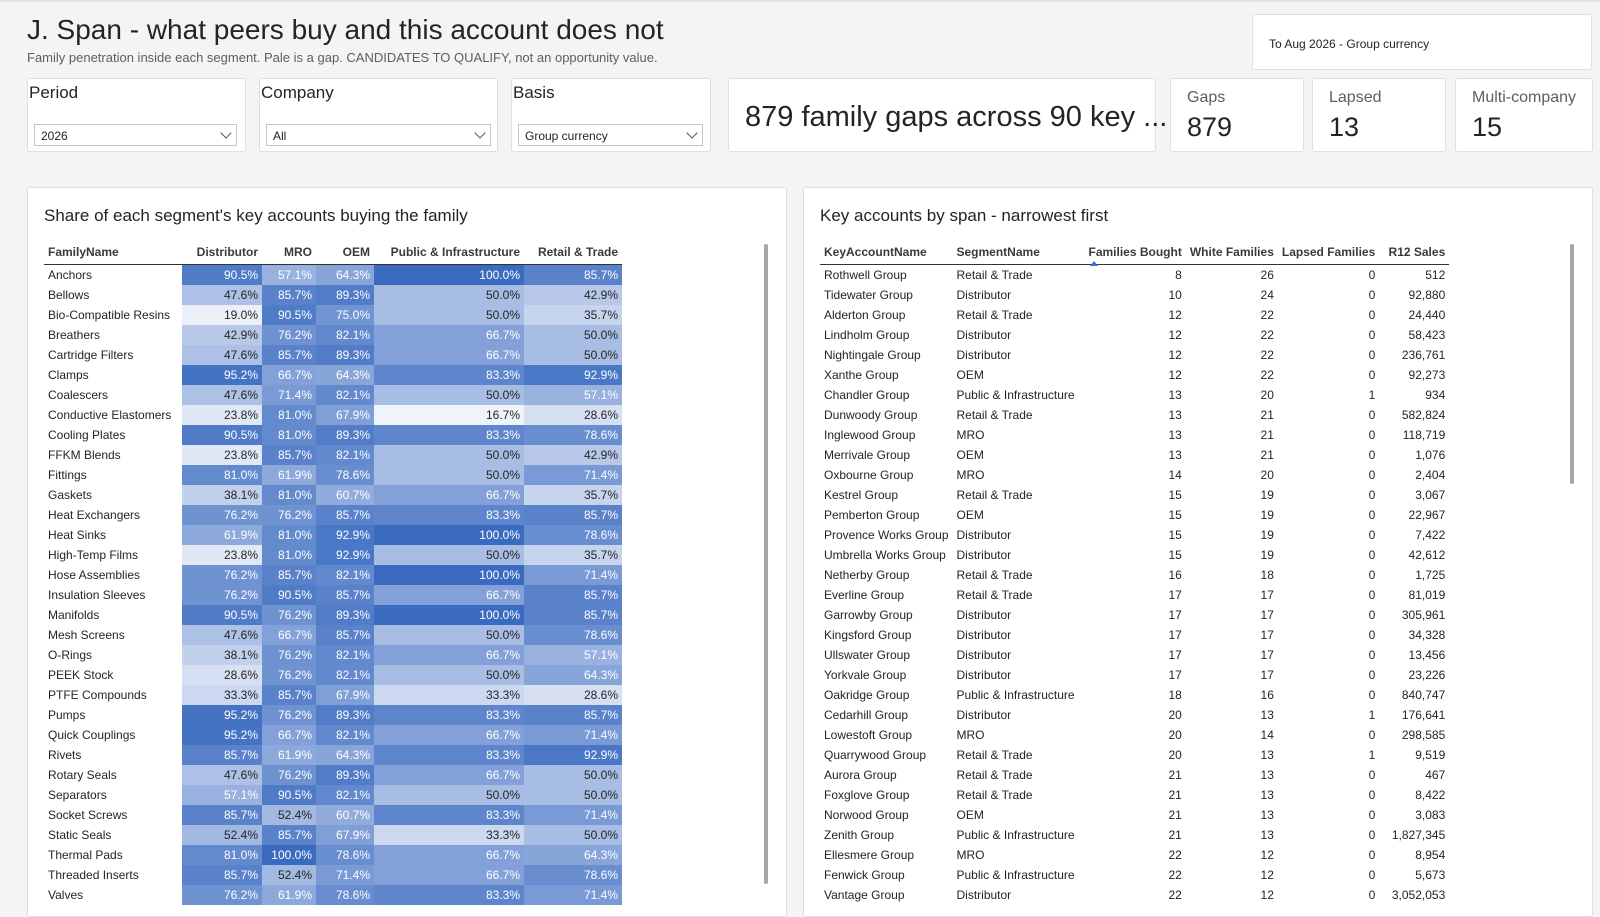 Image resolution: width=1600 pixels, height=917 pixels. I want to click on heatmap-col-familyname: FamilyName, so click(113, 252).